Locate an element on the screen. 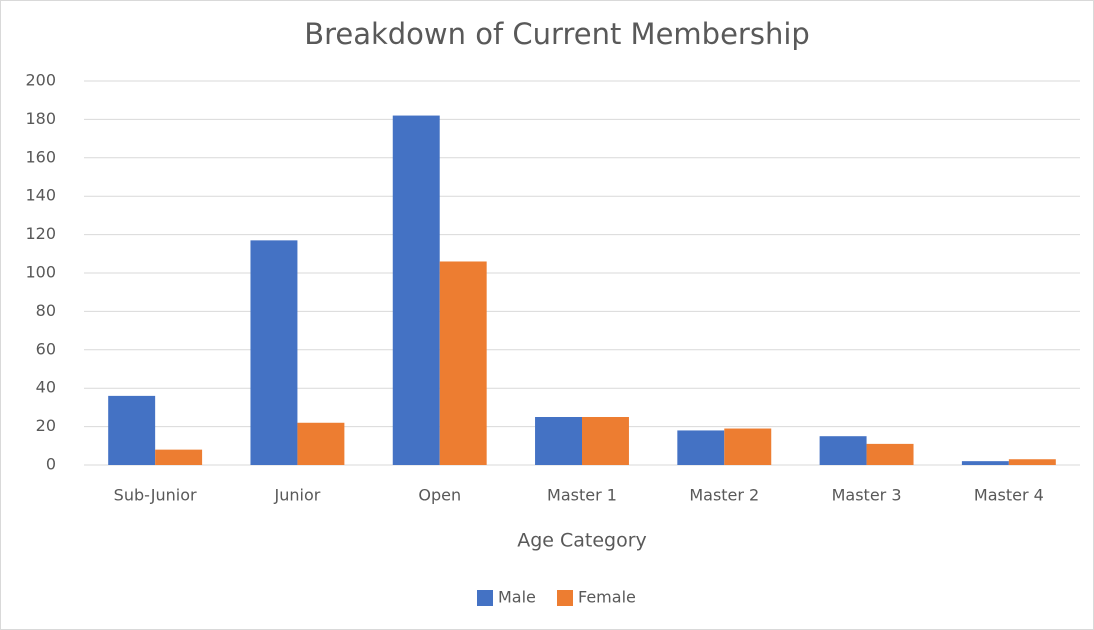  x-tick-label: Master 2 is located at coordinates (724, 495).